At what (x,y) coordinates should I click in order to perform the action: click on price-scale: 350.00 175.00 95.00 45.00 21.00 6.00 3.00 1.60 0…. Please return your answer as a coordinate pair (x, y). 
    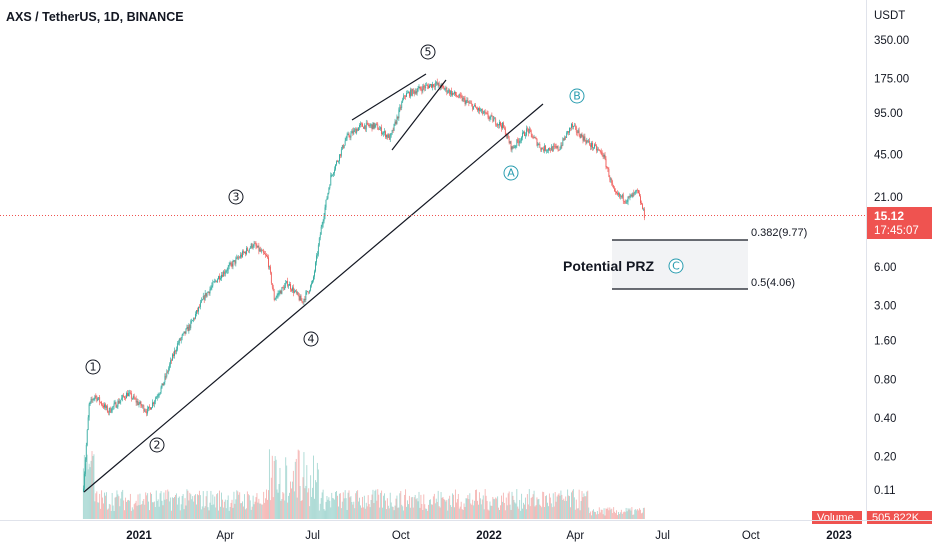
    Looking at the image, I should click on (891, 266).